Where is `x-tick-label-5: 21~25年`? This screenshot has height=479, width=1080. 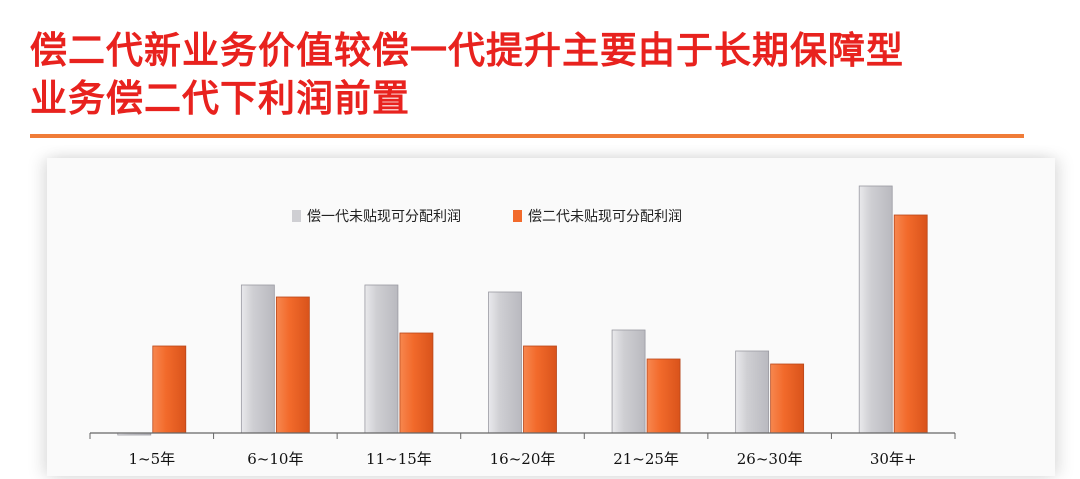
x-tick-label-5: 21~25年 is located at coordinates (646, 459).